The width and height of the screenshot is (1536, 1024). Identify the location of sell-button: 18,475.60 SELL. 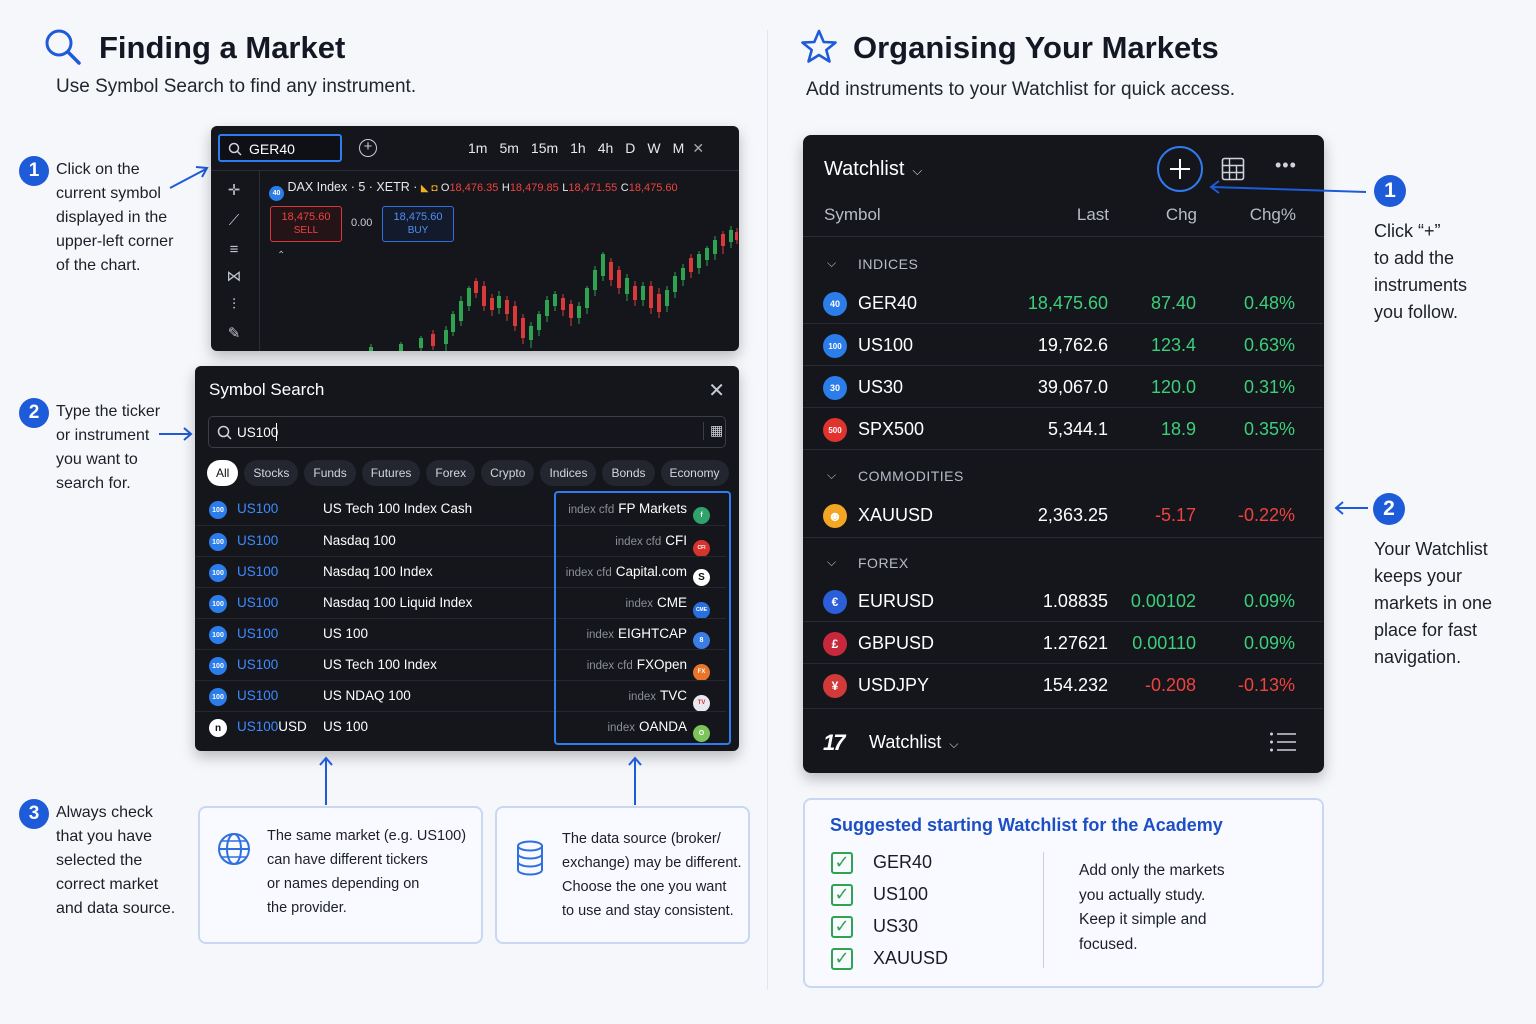
(306, 224).